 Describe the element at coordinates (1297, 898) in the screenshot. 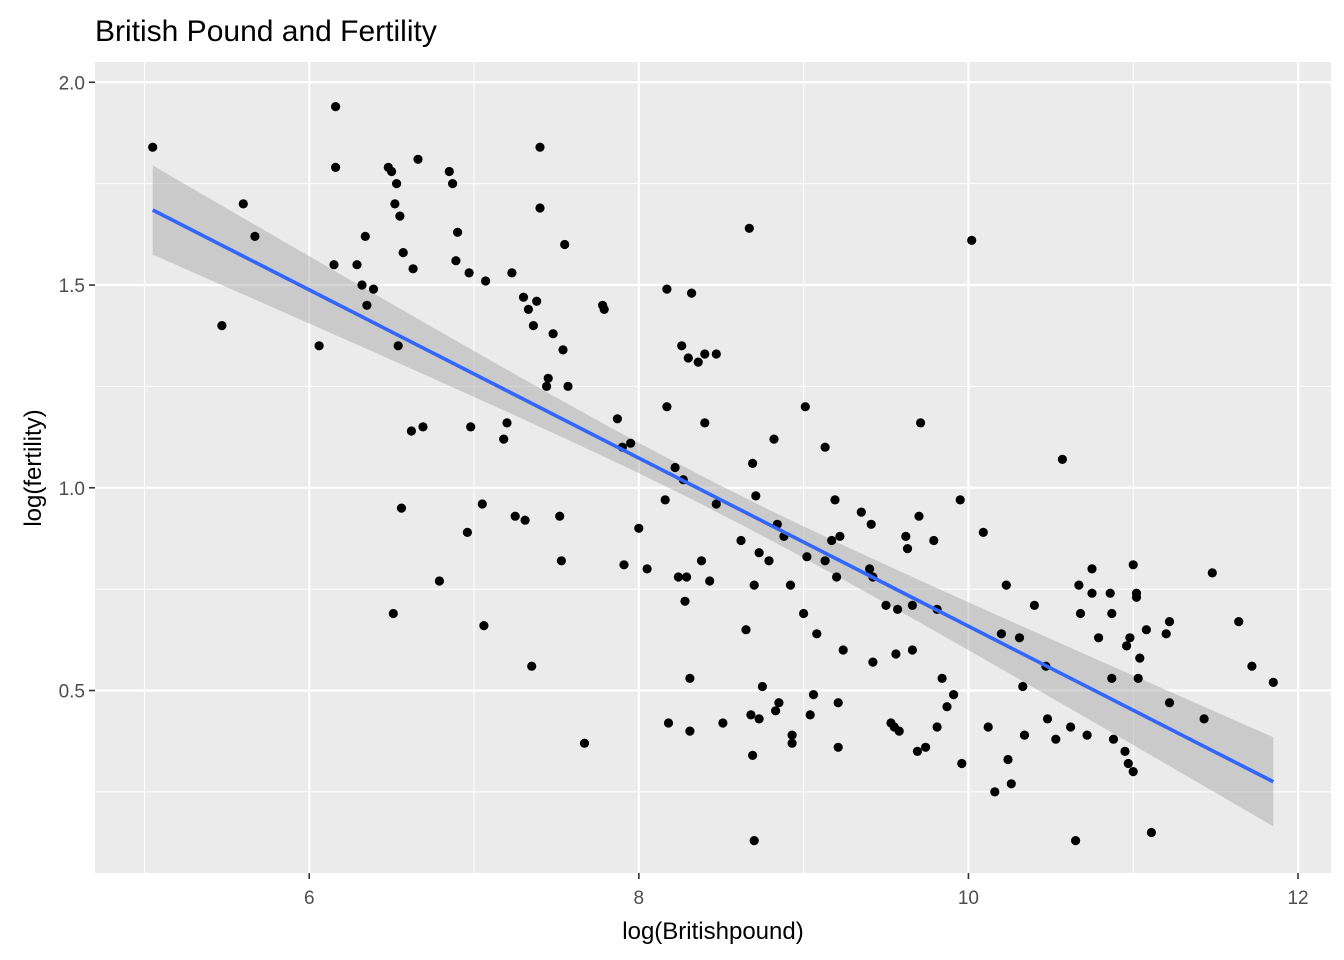

I see `x-tick-label: 12` at that location.